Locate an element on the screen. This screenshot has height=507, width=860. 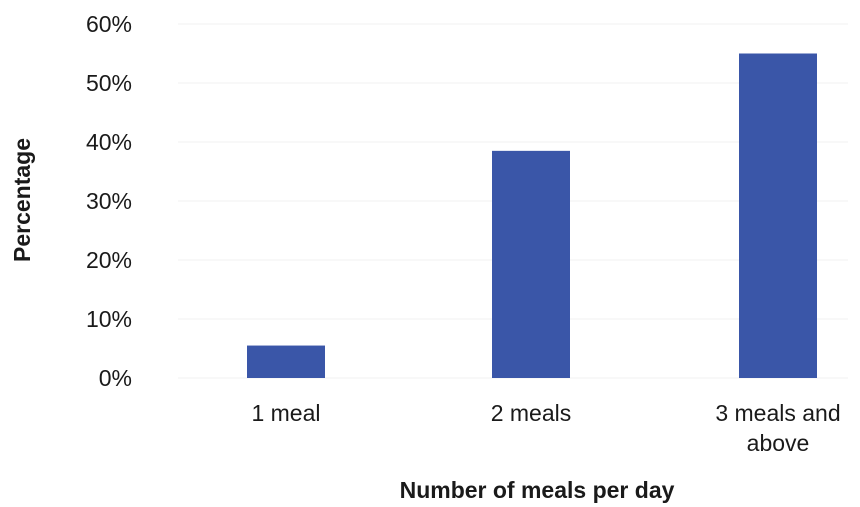
y-tick-label: 30% is located at coordinates (109, 201).